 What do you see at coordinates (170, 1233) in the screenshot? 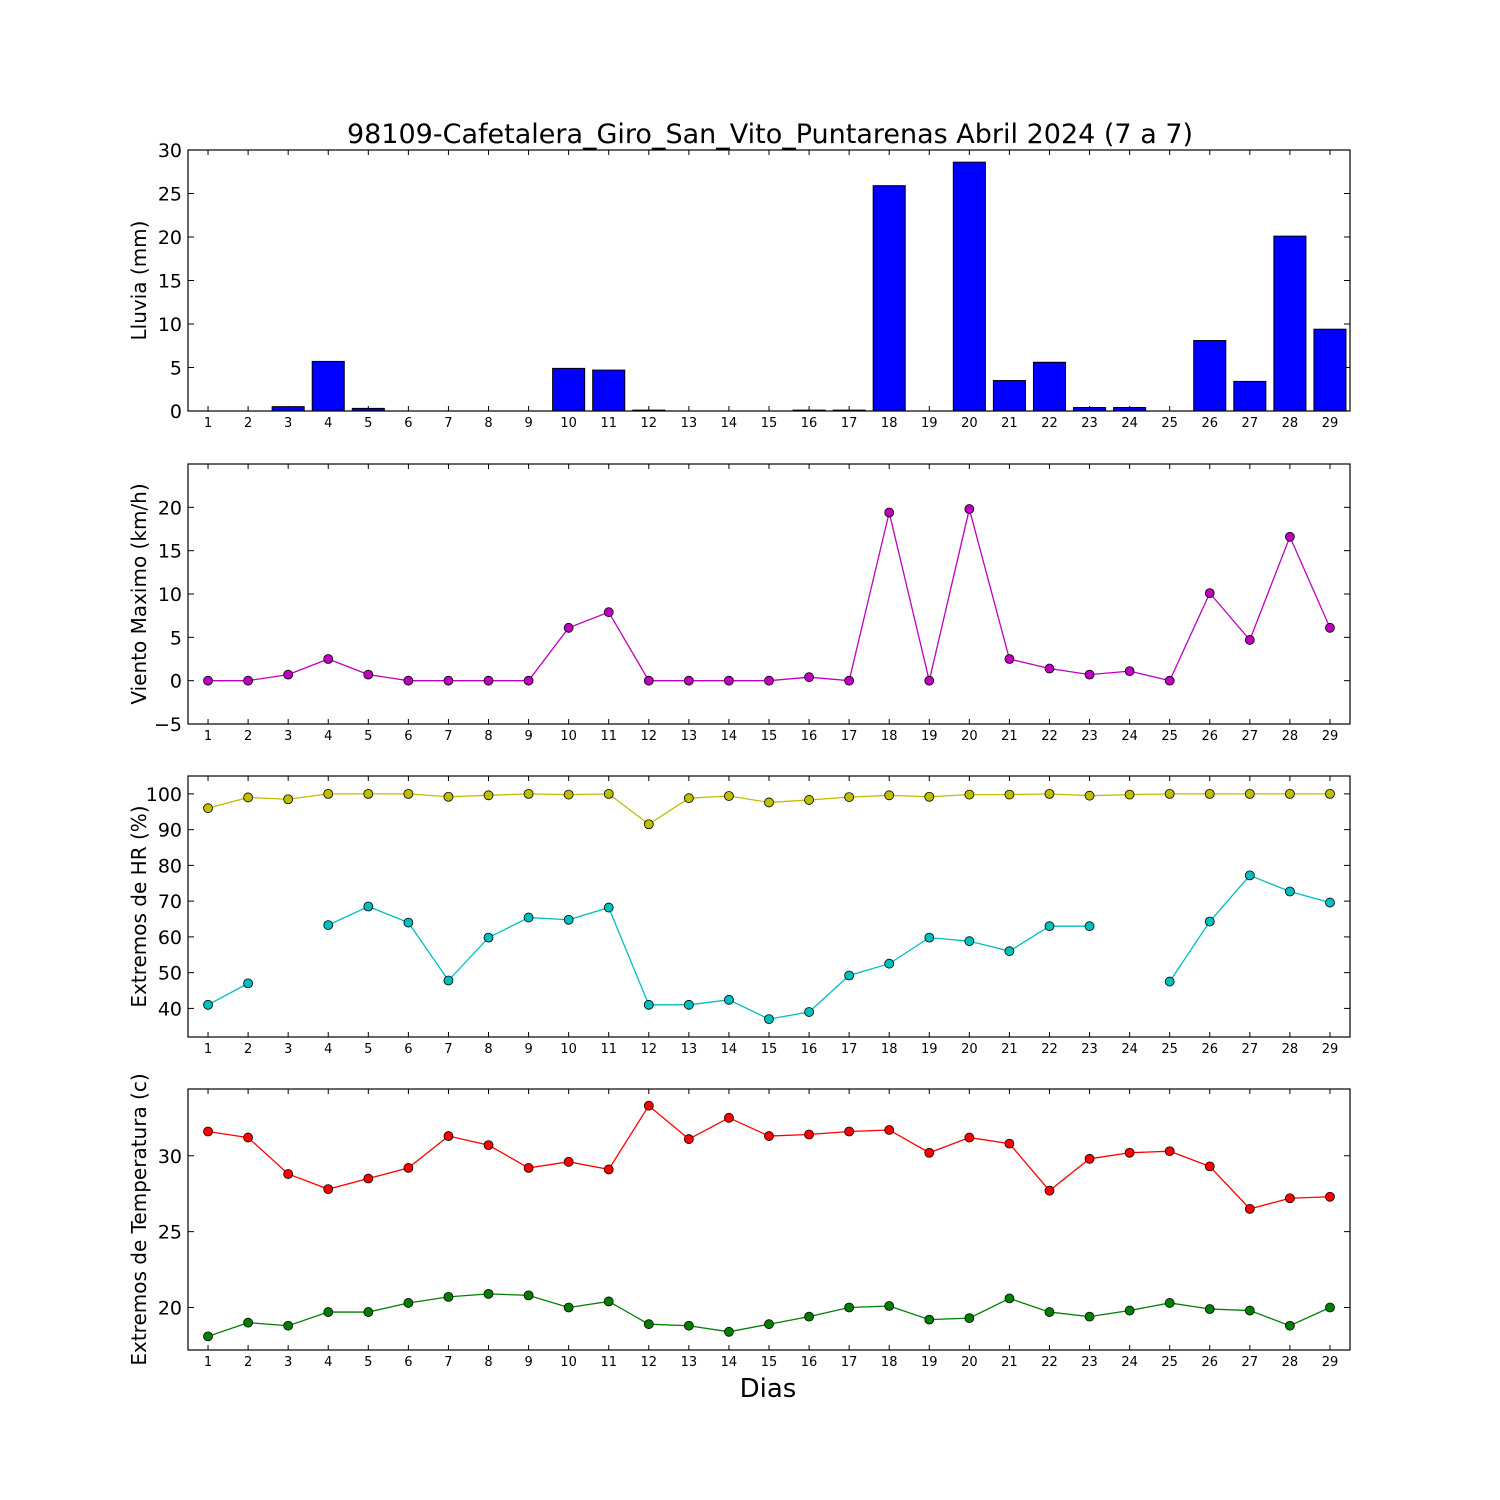
I see `y-tick-label: 25` at bounding box center [170, 1233].